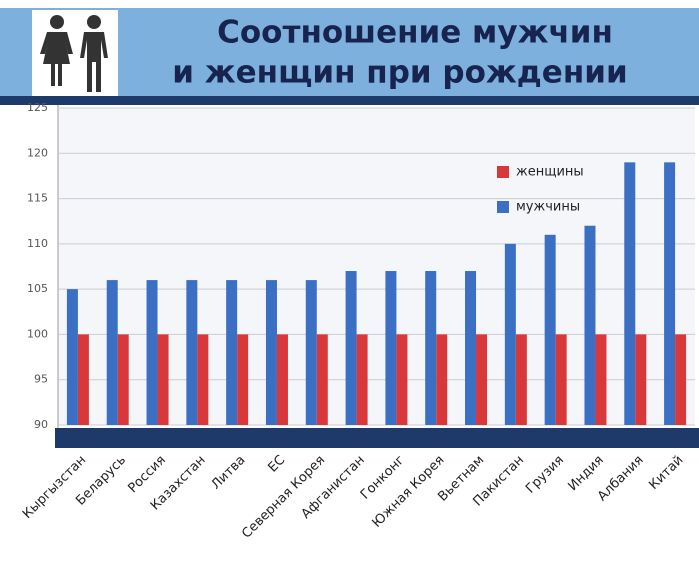 The image size is (699, 568). What do you see at coordinates (548, 207) in the screenshot?
I see `legend-label: мужчины` at bounding box center [548, 207].